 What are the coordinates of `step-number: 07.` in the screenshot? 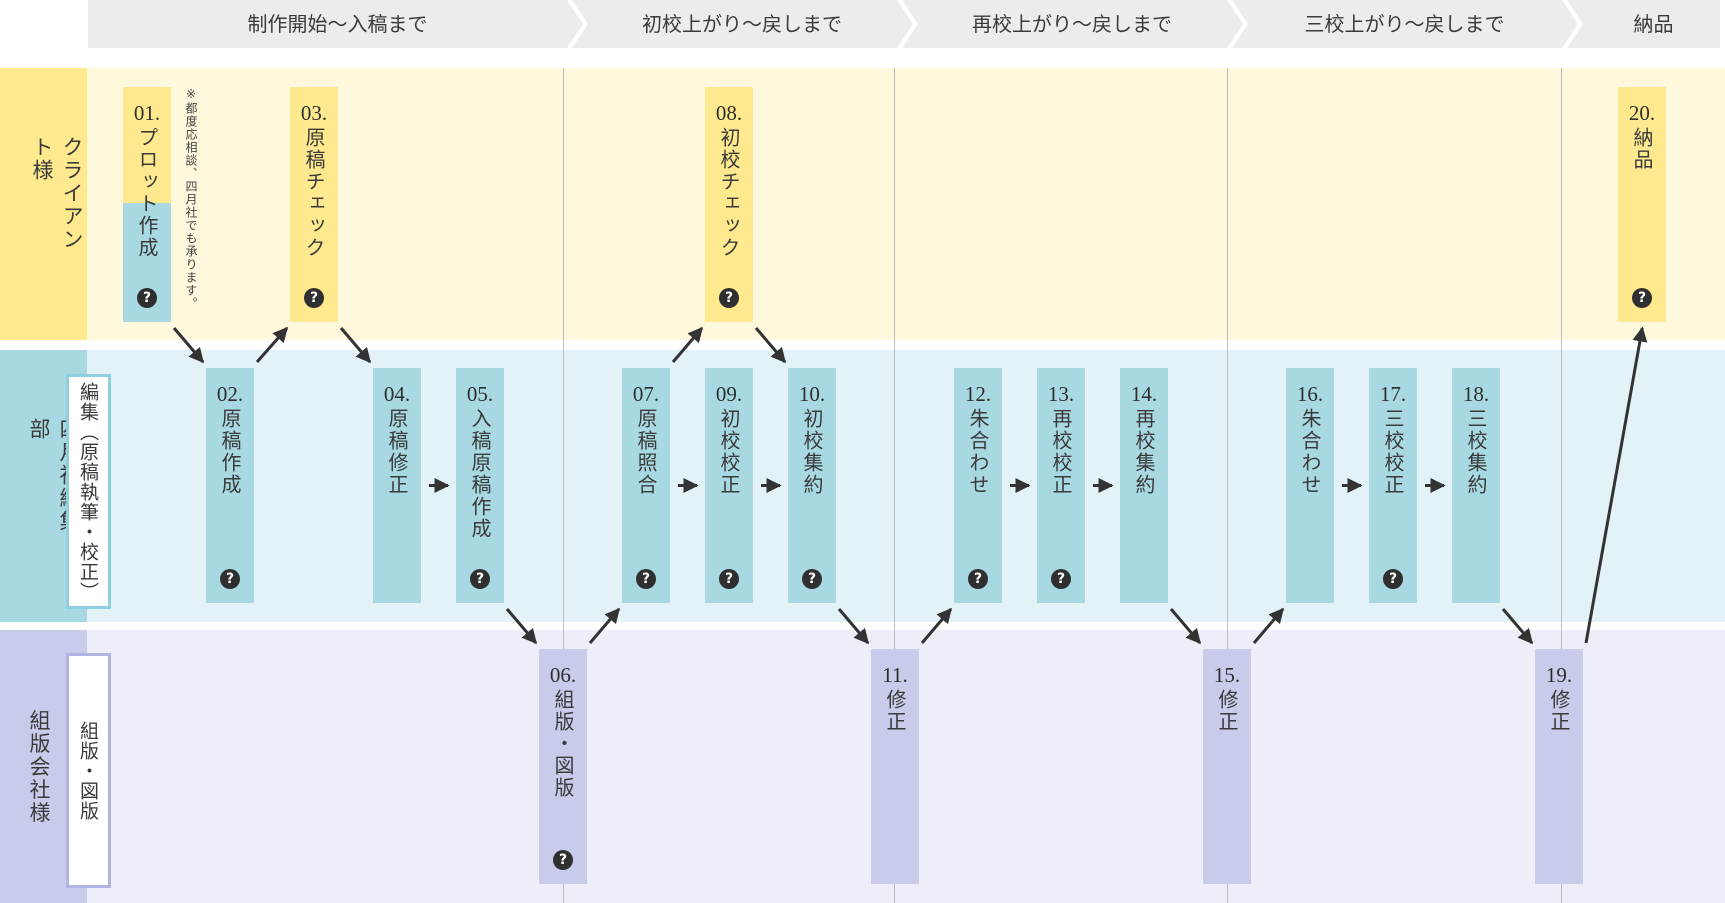 It's located at (646, 394).